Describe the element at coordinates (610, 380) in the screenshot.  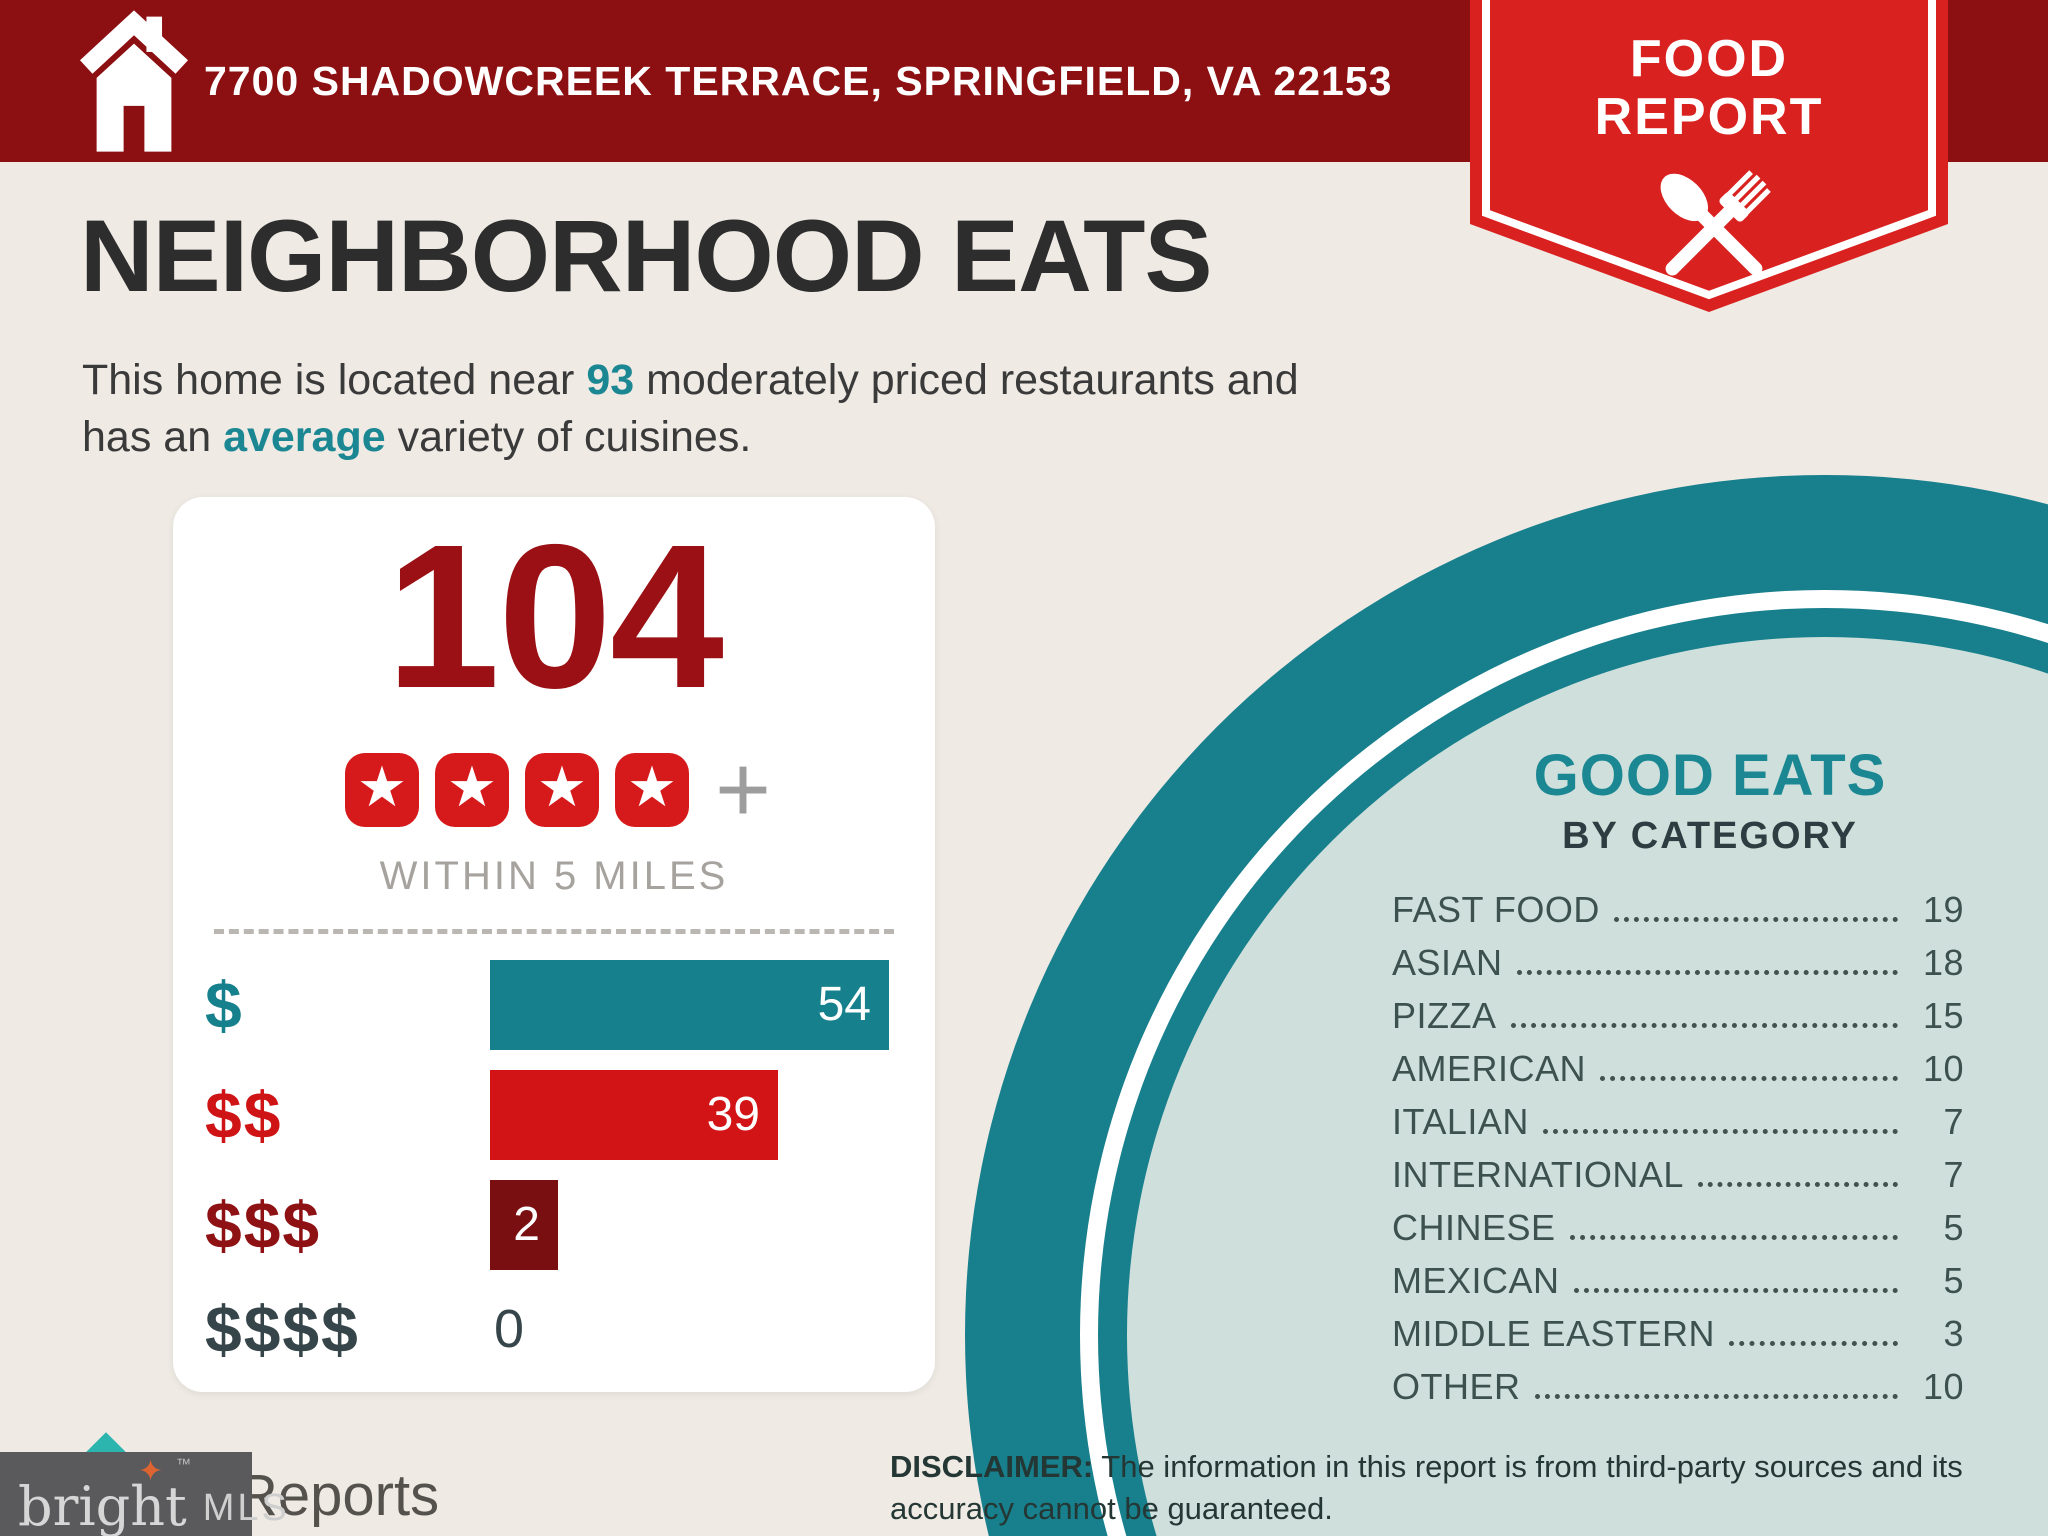
I see `restaurant-count: 93` at that location.